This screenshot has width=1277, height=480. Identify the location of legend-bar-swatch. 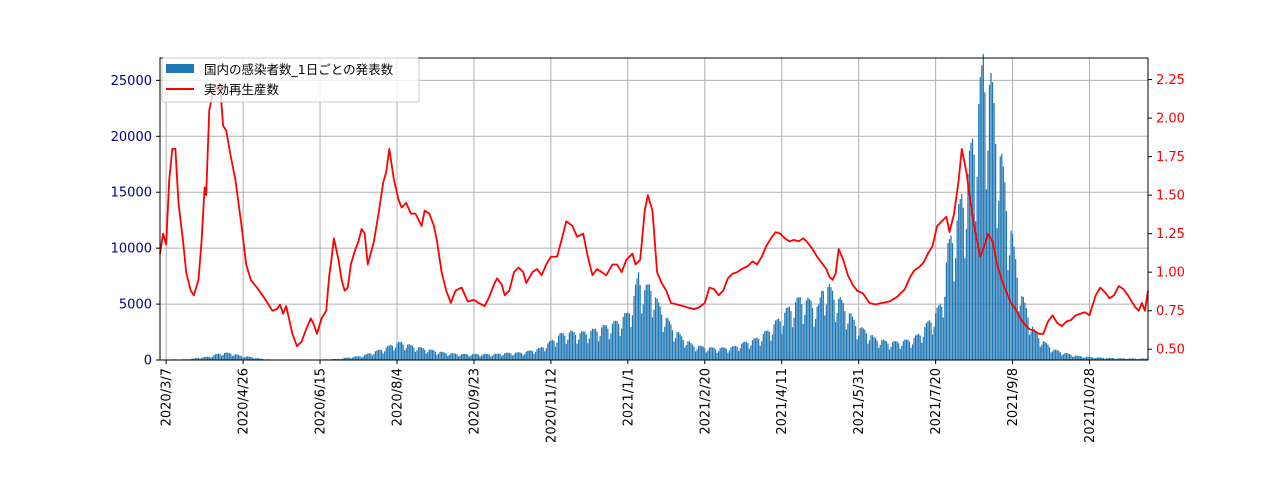
(180, 68).